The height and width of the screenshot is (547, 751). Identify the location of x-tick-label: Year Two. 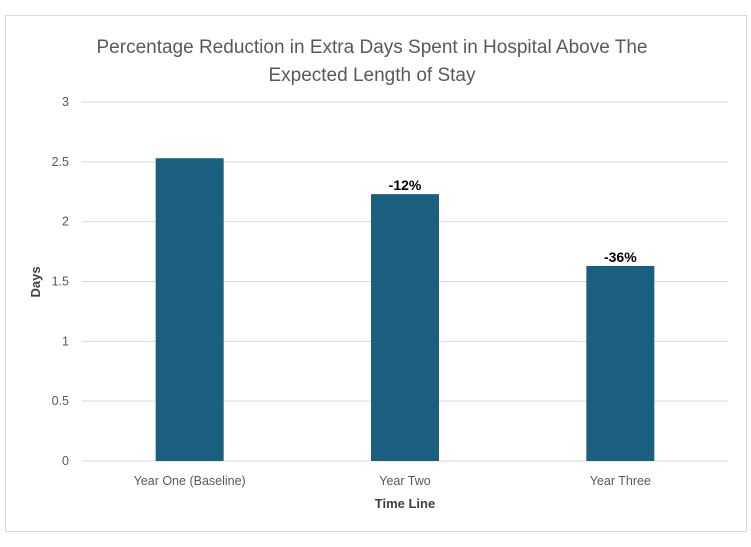
(404, 481).